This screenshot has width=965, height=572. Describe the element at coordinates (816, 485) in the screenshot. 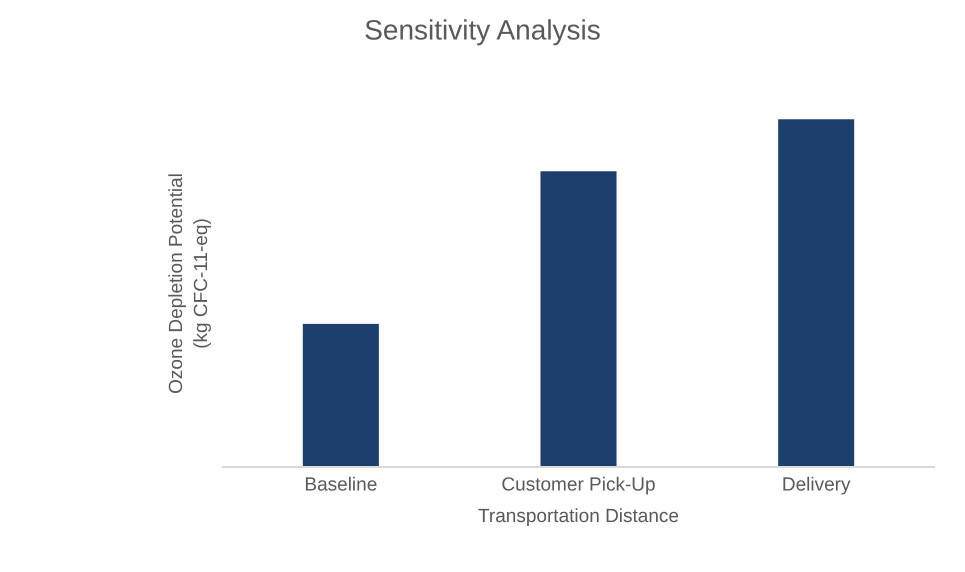

I see `x-tick-label: Delivery` at that location.